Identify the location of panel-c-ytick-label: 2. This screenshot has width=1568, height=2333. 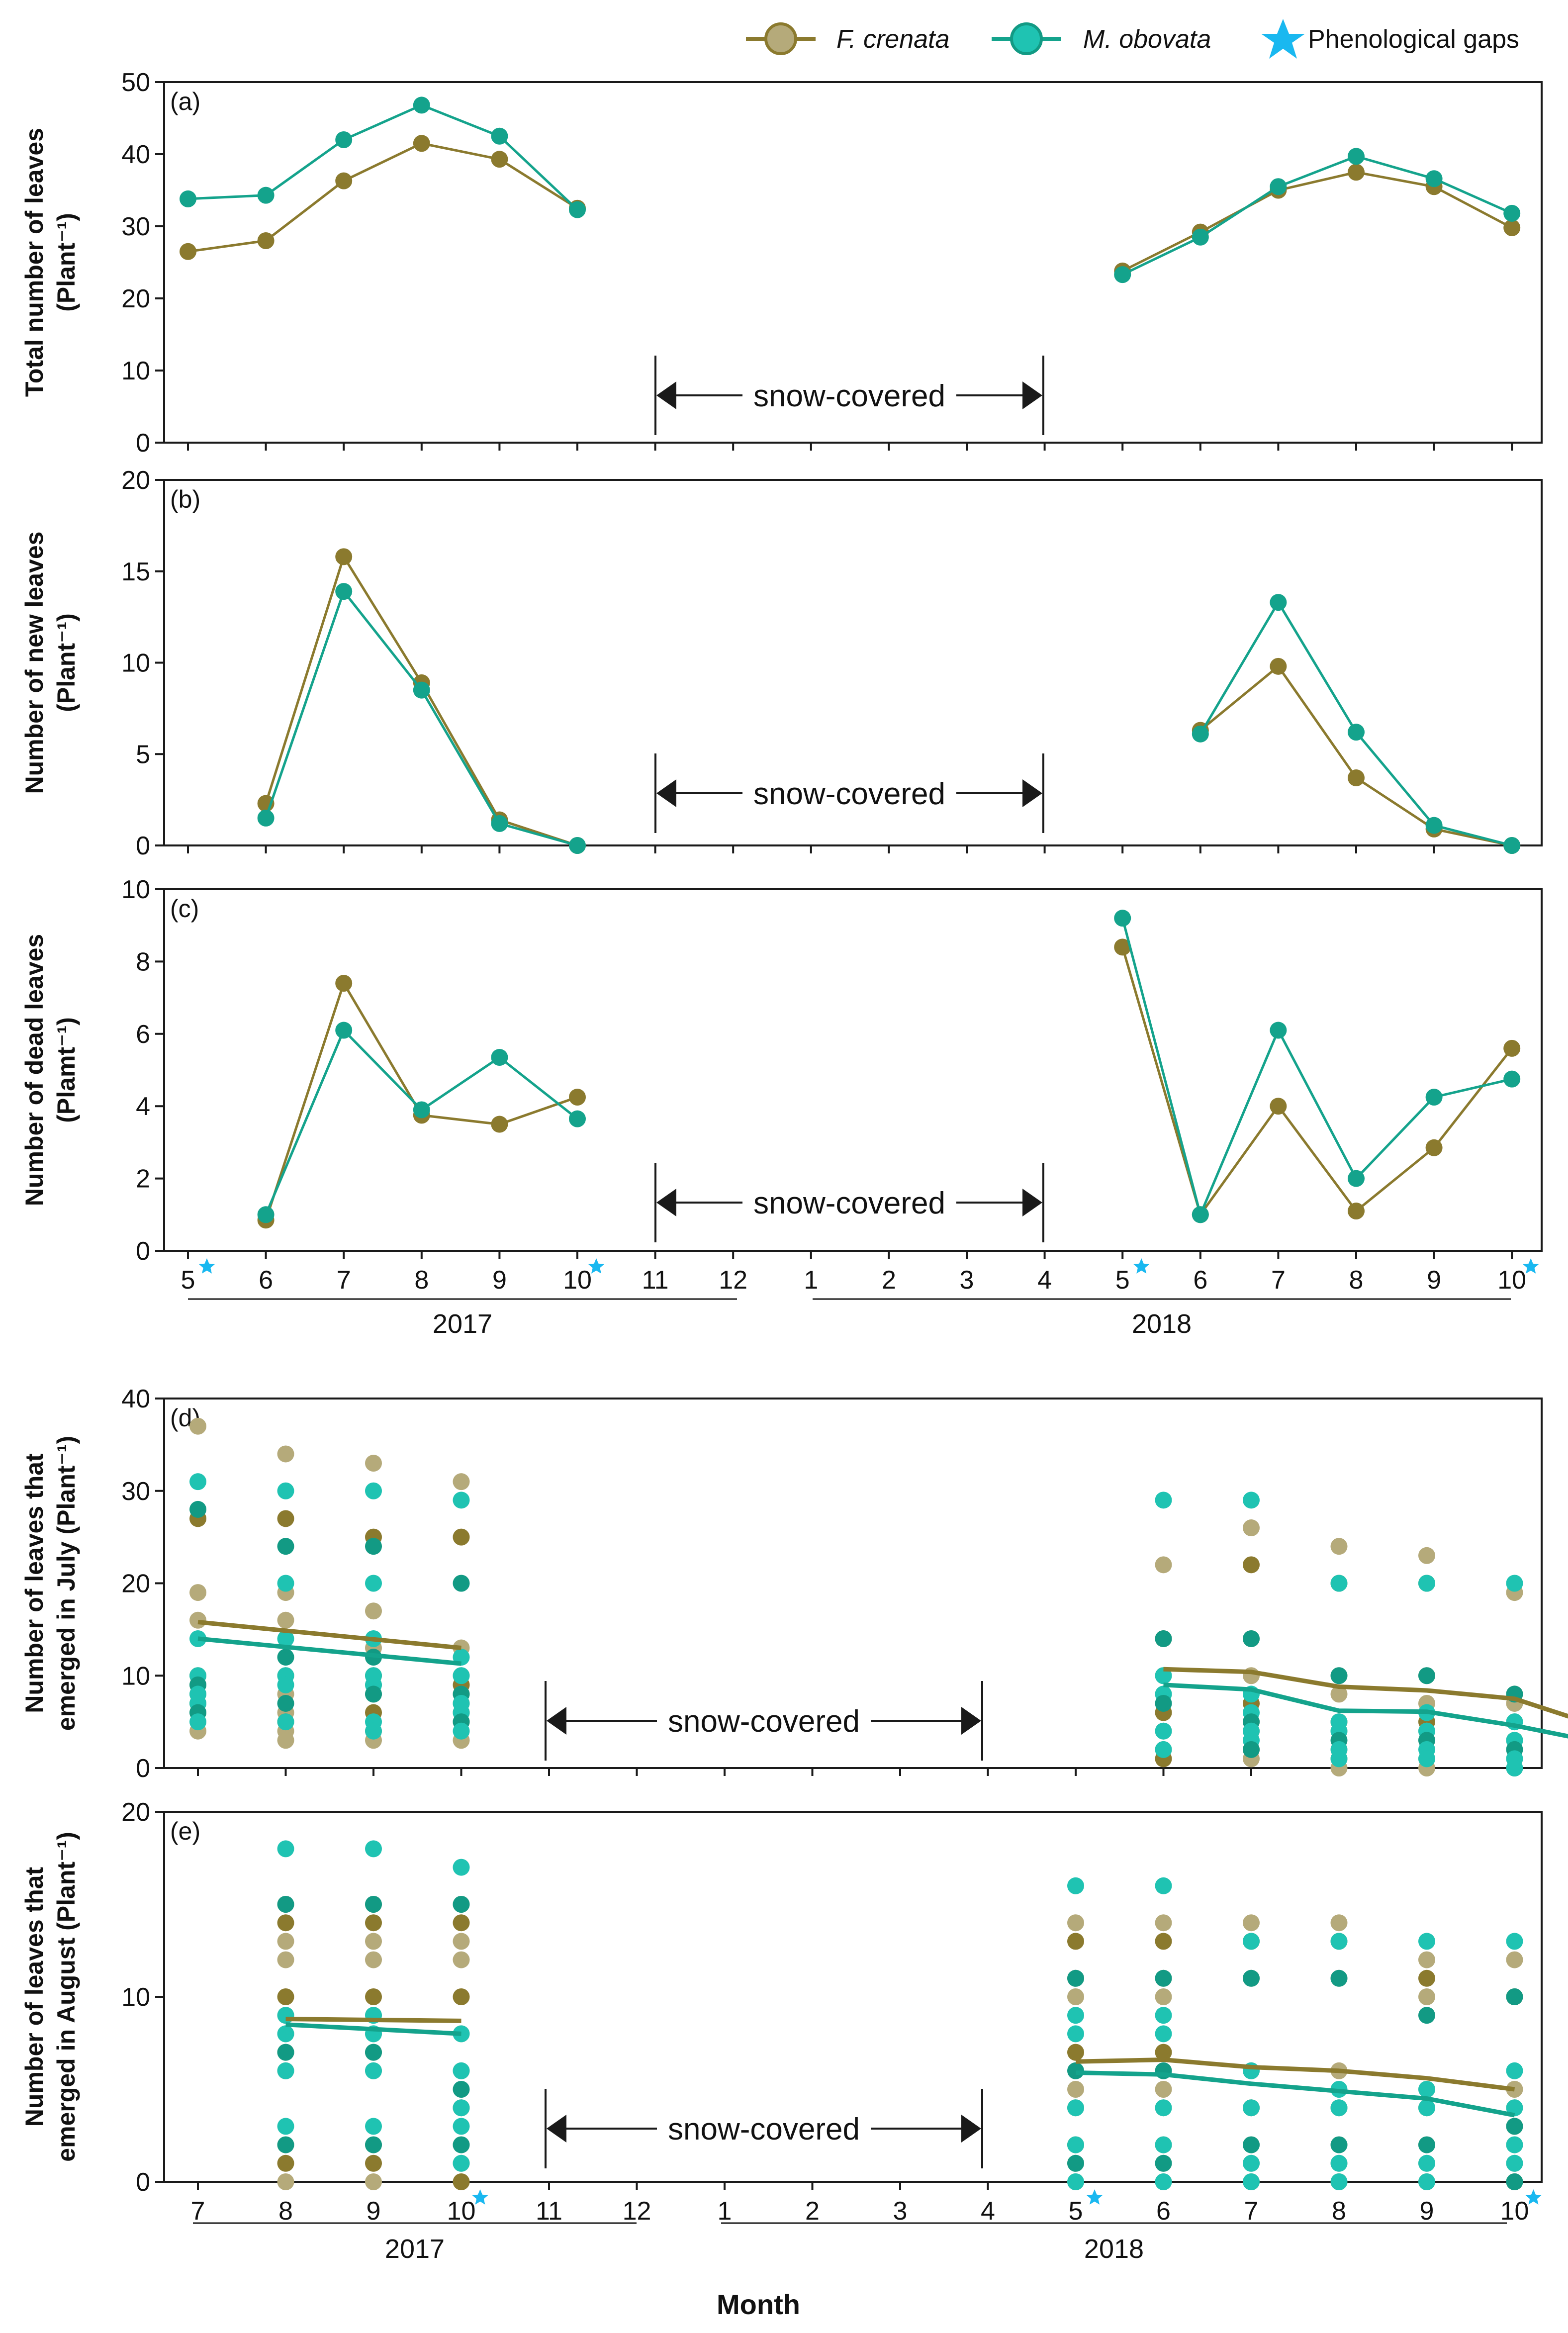
(143, 1179).